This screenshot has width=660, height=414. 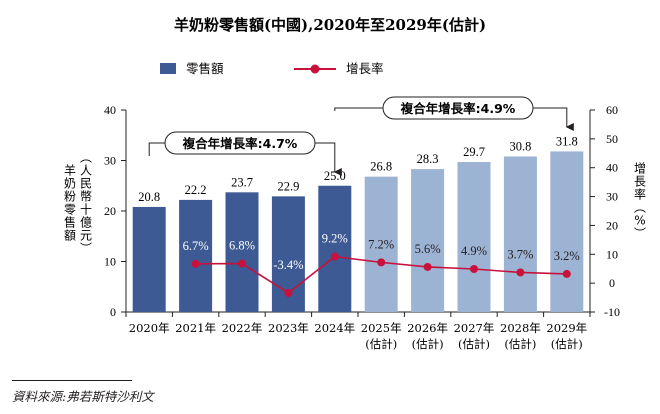 I want to click on y-right-tick-label: -10, so click(x=612, y=312).